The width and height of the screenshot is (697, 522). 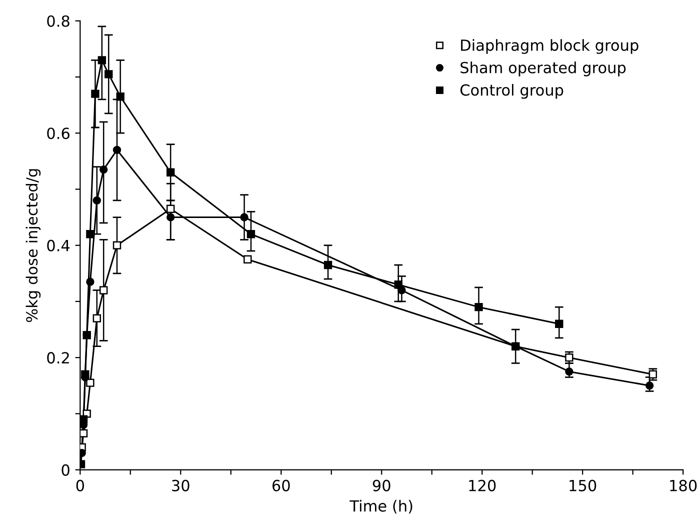 I want to click on y-tick-label: 0.8, so click(x=58, y=21).